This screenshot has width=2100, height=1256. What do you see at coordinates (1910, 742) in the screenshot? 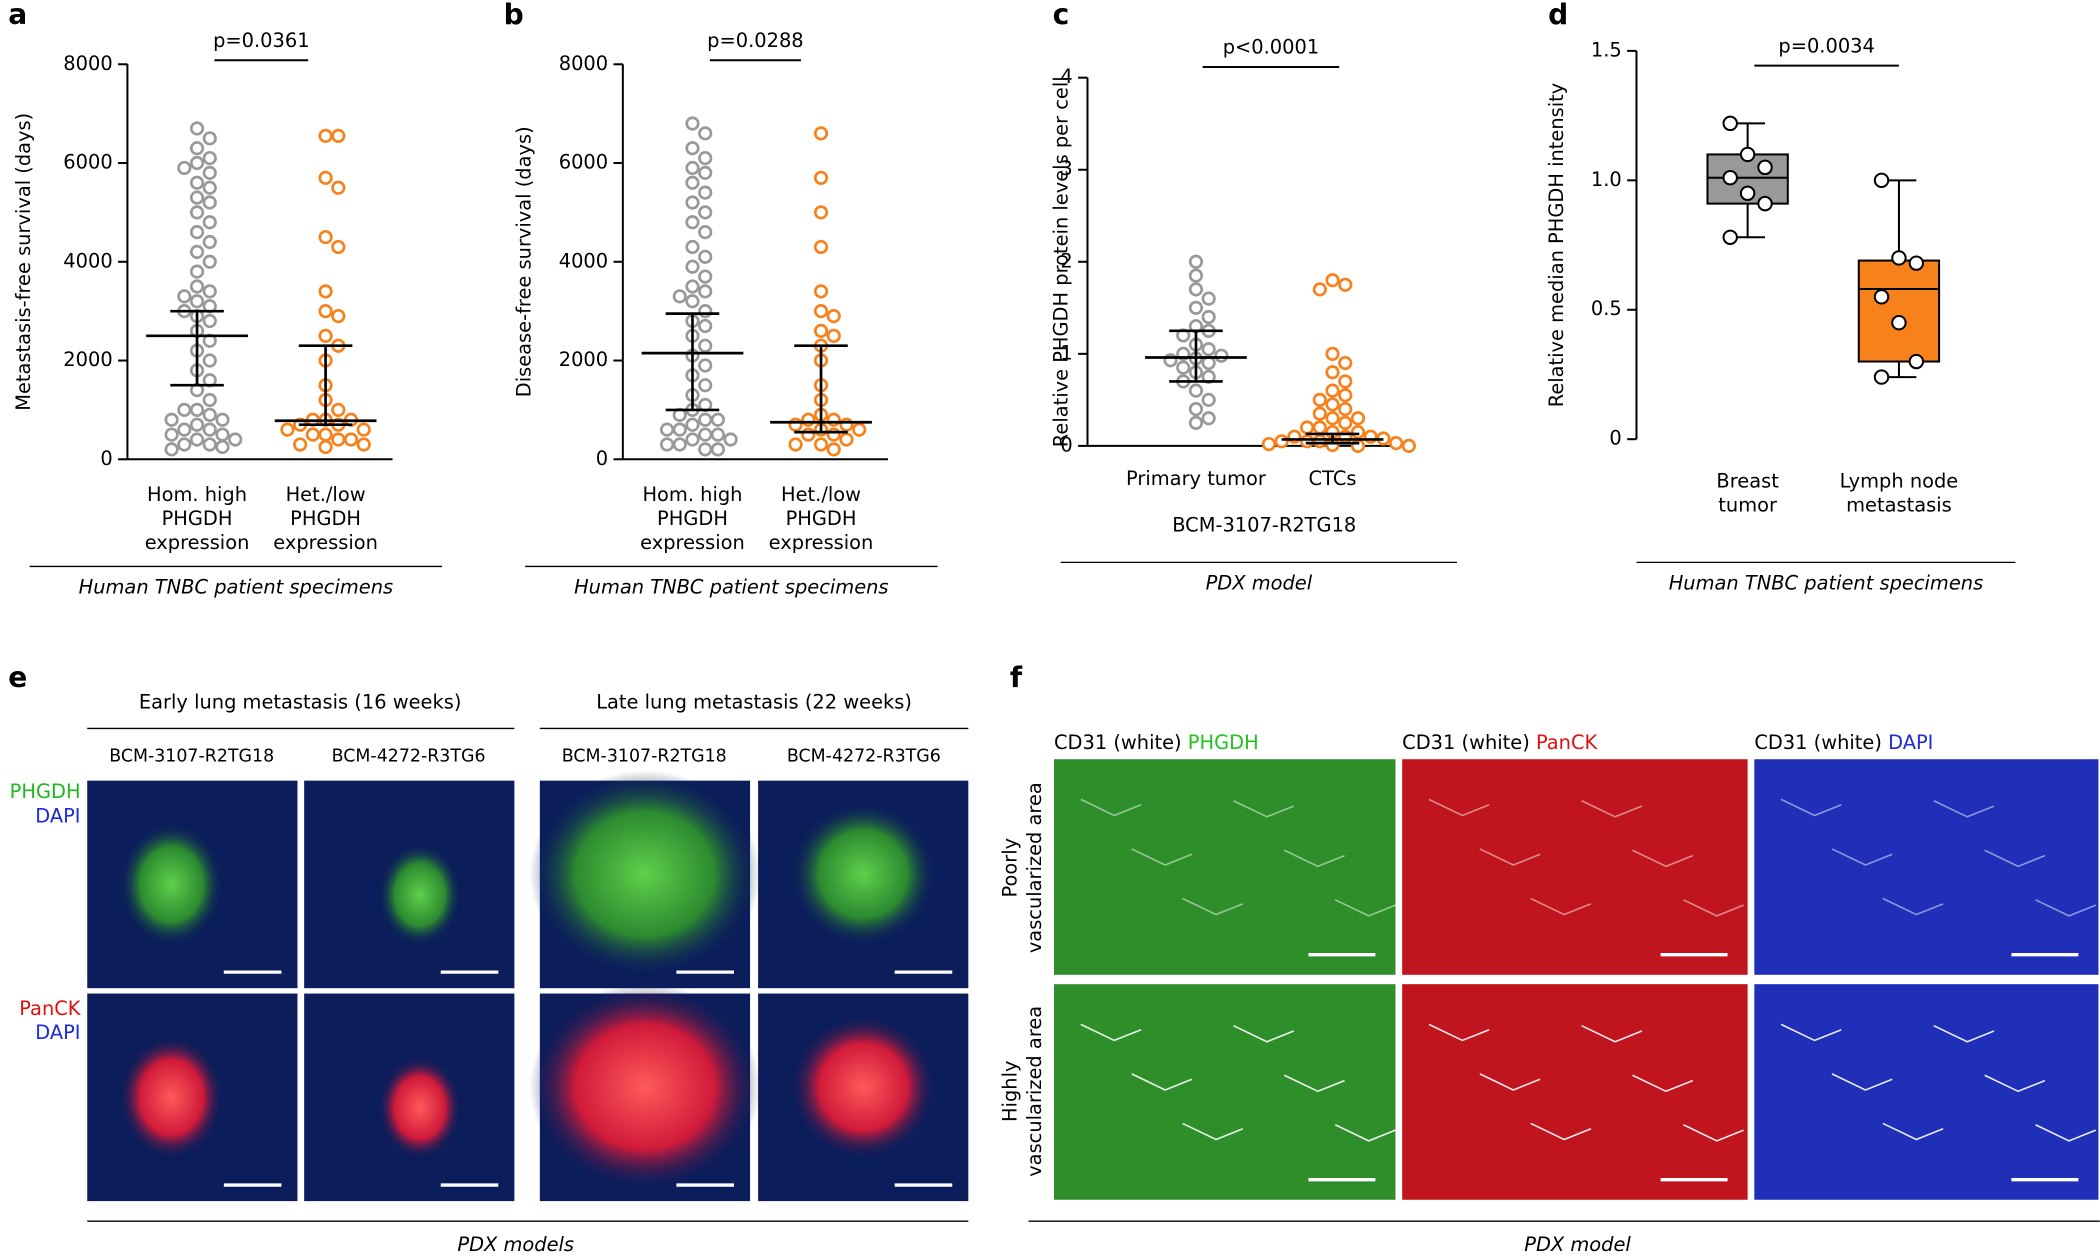
I see `header-stain: DAPI` at bounding box center [1910, 742].